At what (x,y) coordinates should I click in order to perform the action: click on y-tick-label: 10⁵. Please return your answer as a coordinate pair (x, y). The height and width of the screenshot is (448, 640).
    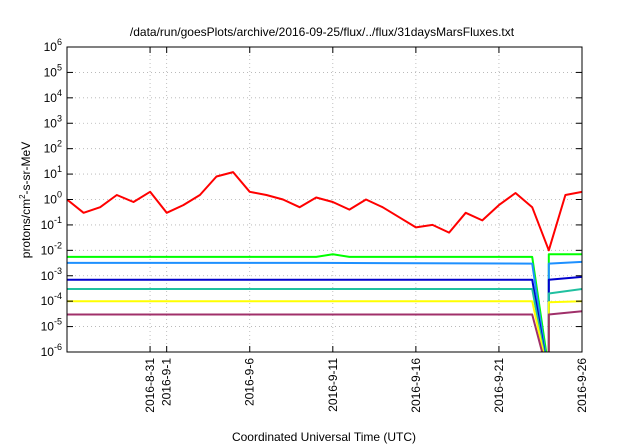
    Looking at the image, I should click on (53, 70).